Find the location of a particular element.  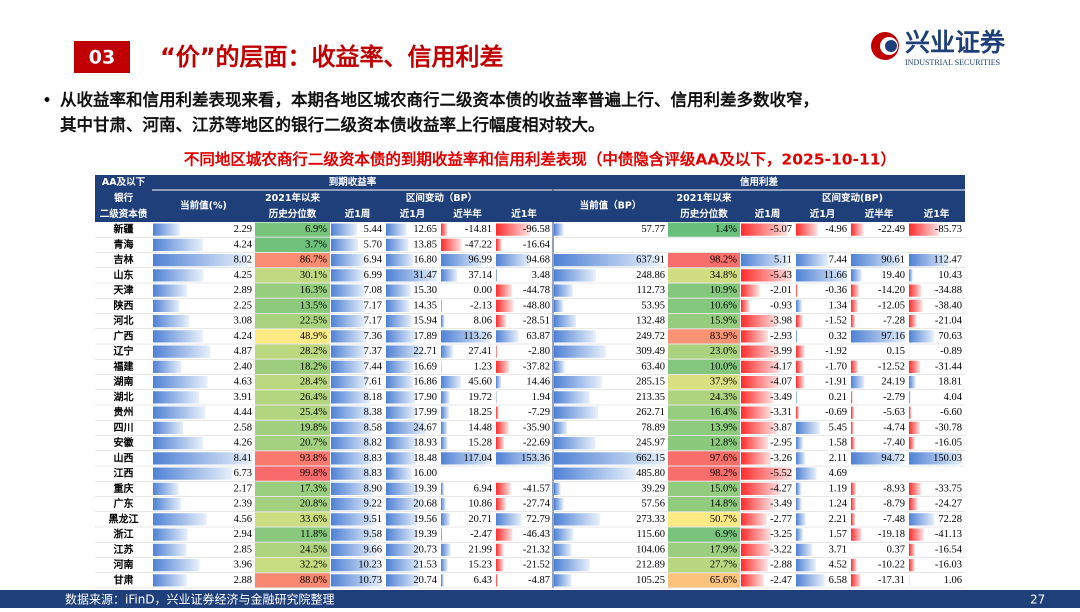

cell-value: 8.18 is located at coordinates (373, 397).